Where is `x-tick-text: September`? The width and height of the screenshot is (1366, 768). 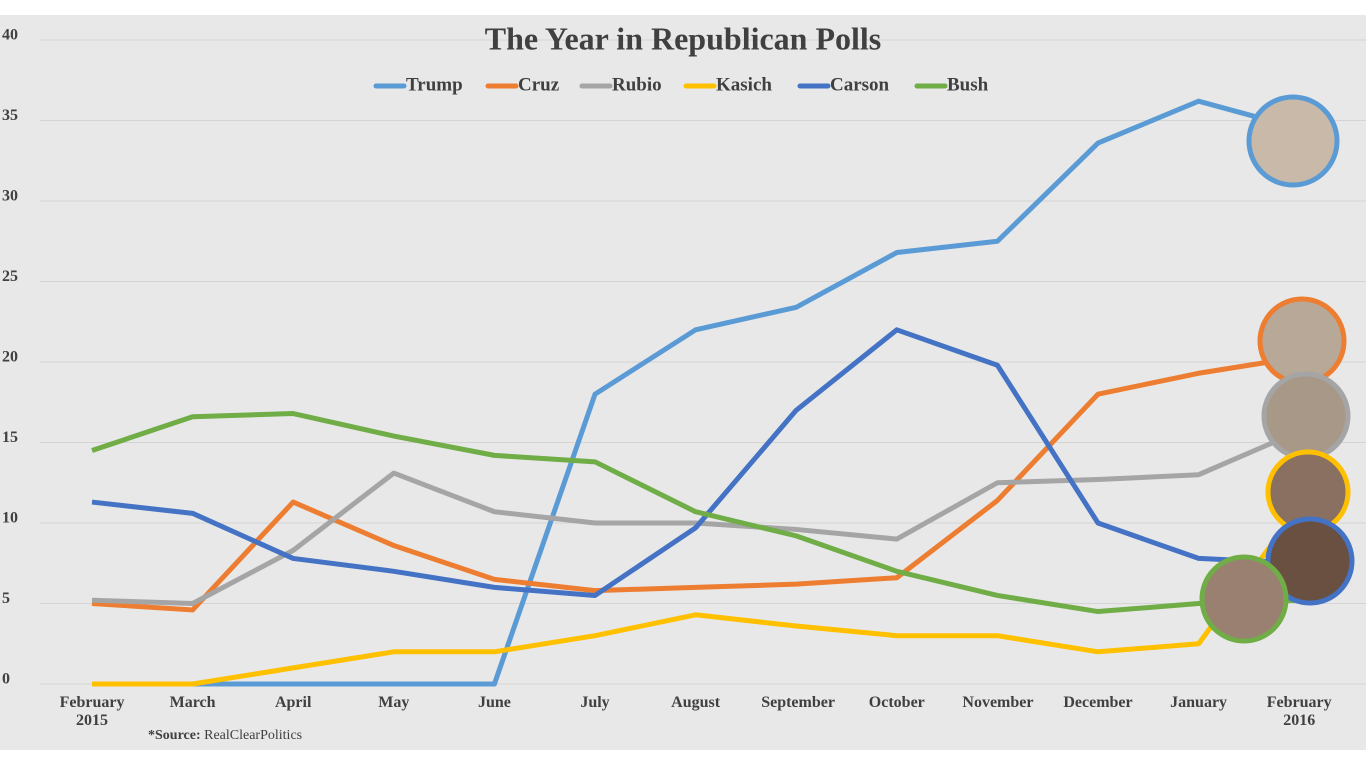
x-tick-text: September is located at coordinates (798, 702).